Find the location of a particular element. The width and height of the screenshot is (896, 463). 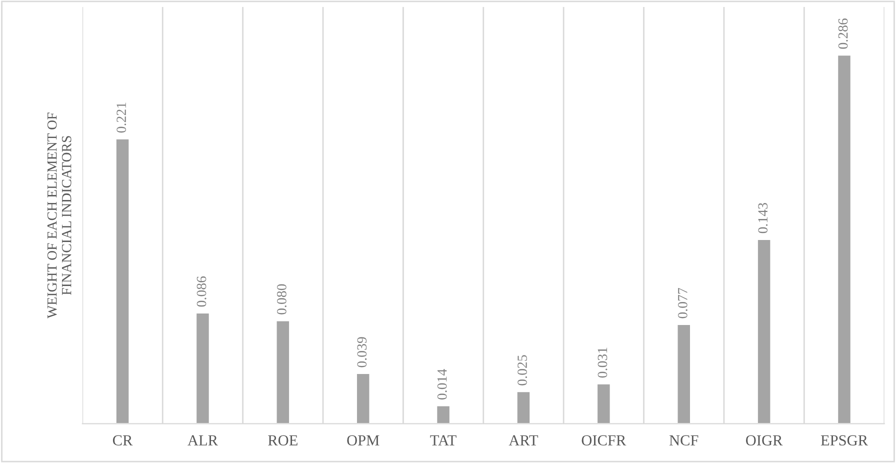

x-tick-label: EPSGR is located at coordinates (844, 440).